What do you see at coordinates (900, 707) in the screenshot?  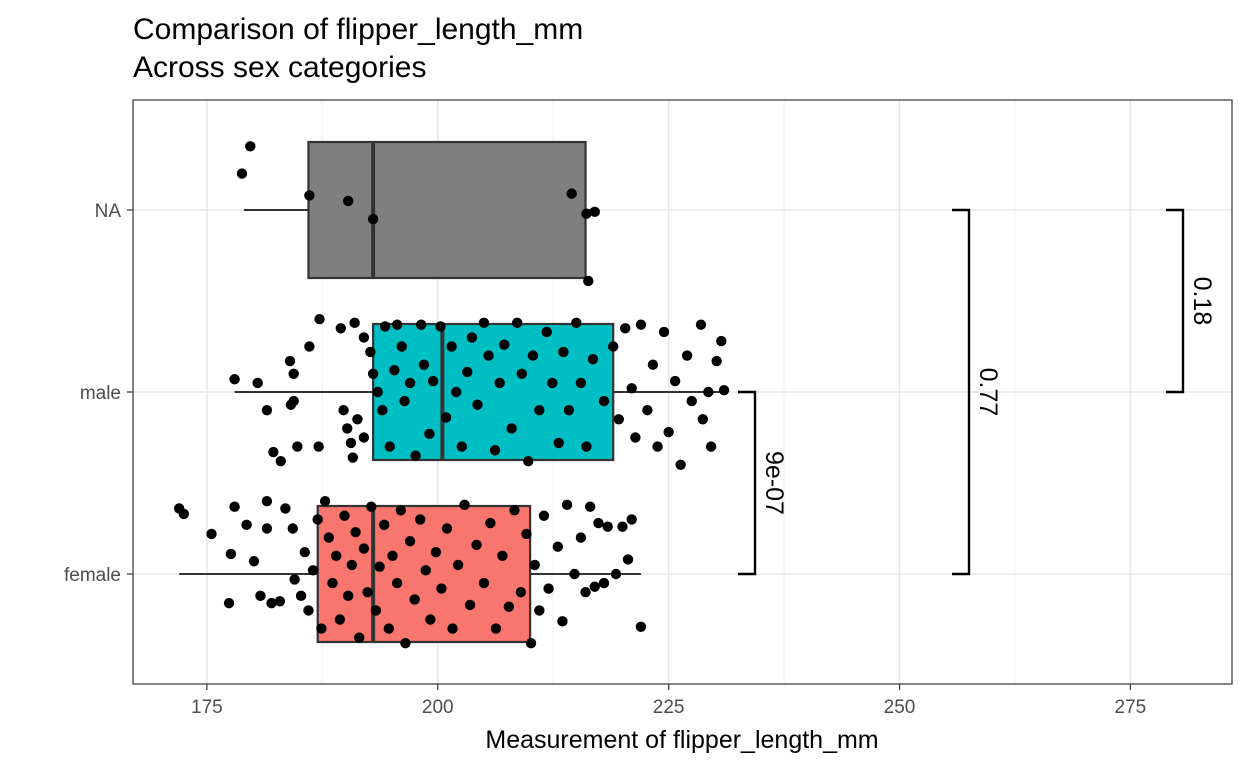 I see `x-tick-label: 250` at bounding box center [900, 707].